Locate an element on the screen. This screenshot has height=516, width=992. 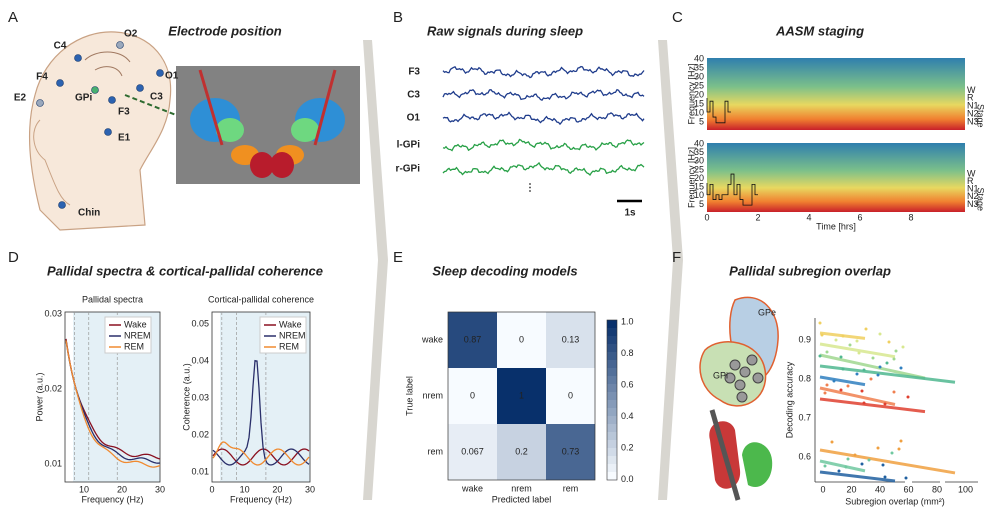
y-tick-label: 0.7 is located at coordinates (804, 417).